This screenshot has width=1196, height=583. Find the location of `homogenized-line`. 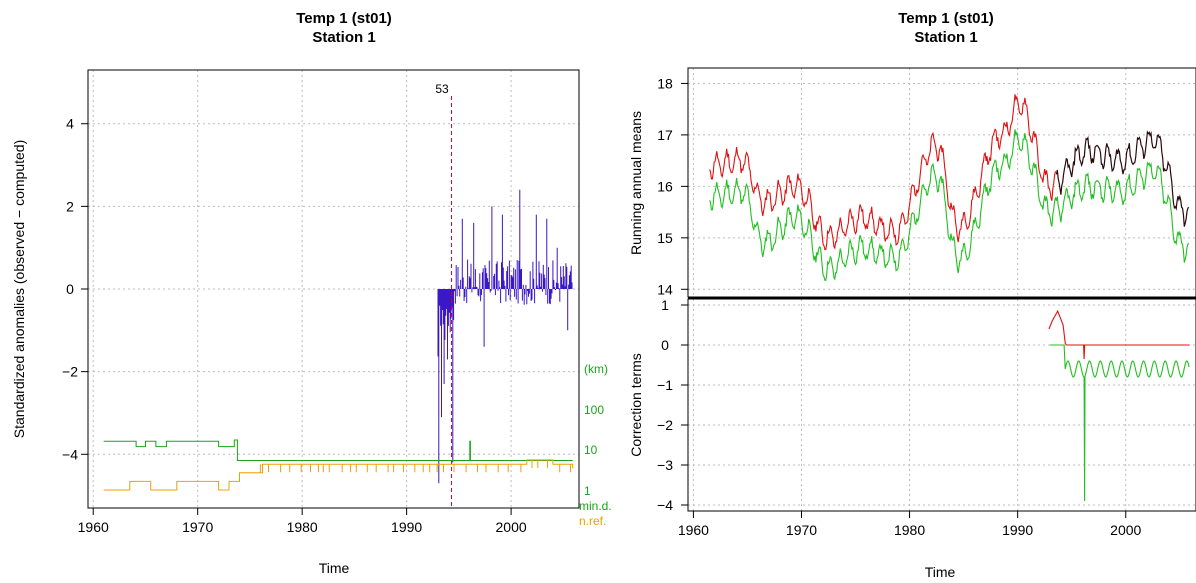

homogenized-line is located at coordinates (949, 205).